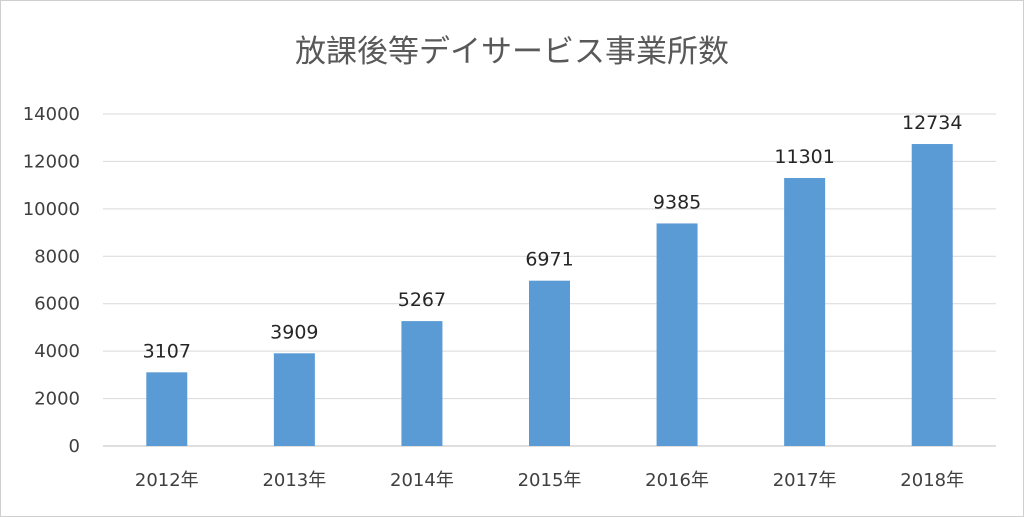  Describe the element at coordinates (549, 363) in the screenshot. I see `bar-2015年` at that location.